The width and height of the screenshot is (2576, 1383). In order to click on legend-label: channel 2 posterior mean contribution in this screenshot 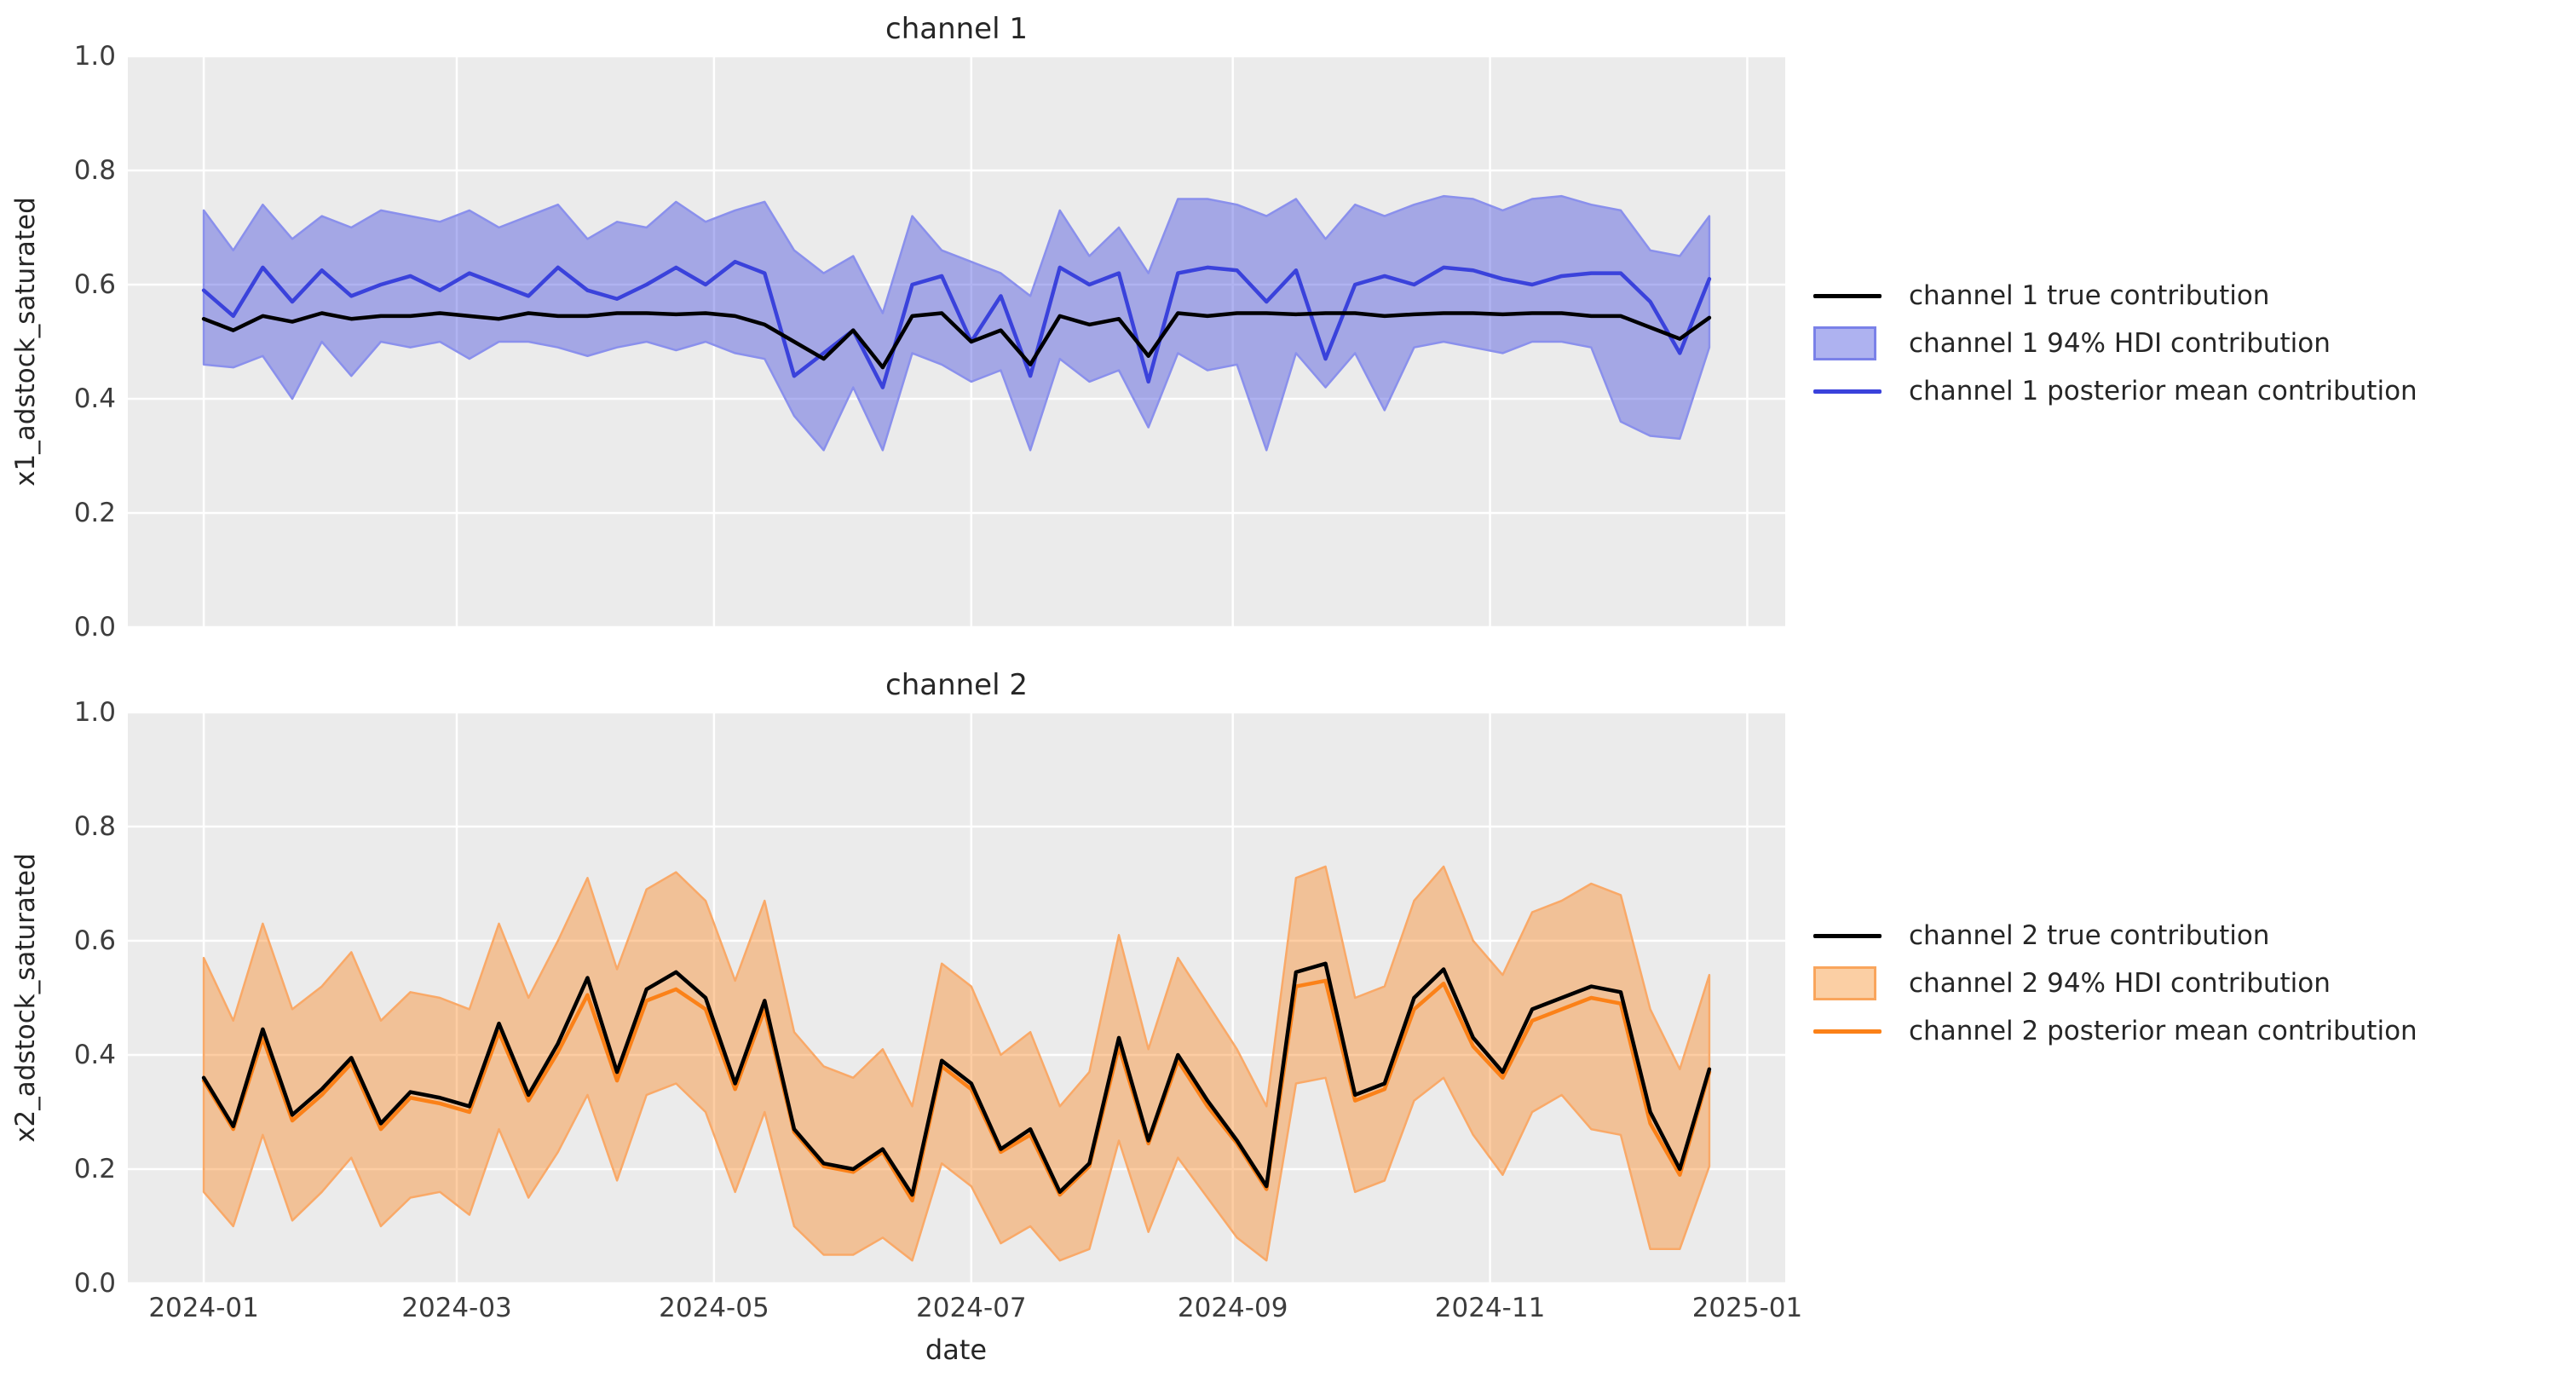, I will do `click(2163, 1031)`.